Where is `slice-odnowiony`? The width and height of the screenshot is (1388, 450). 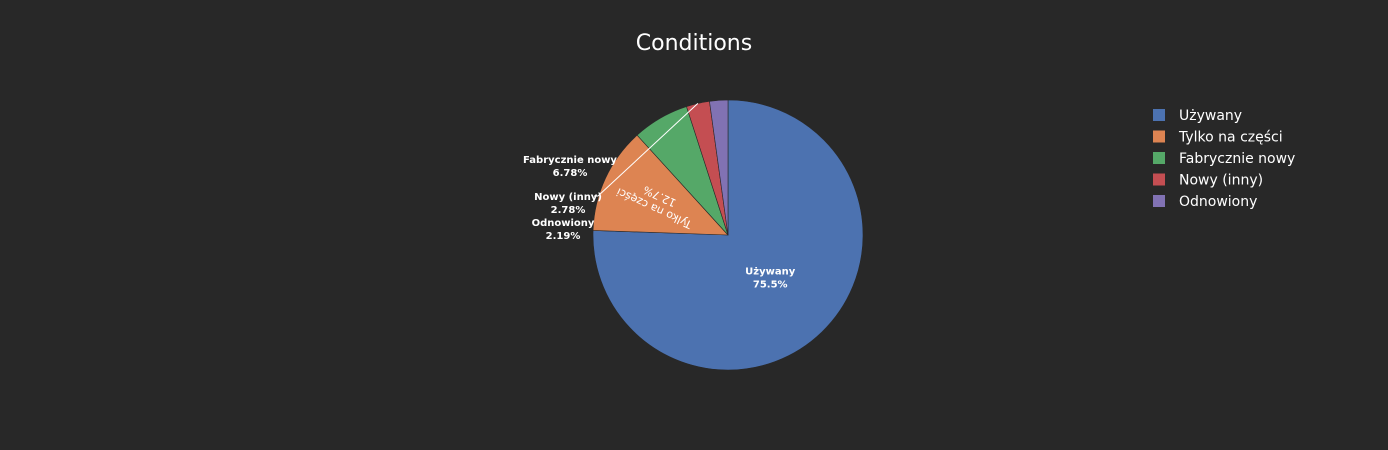
slice-odnowiony is located at coordinates (719, 167).